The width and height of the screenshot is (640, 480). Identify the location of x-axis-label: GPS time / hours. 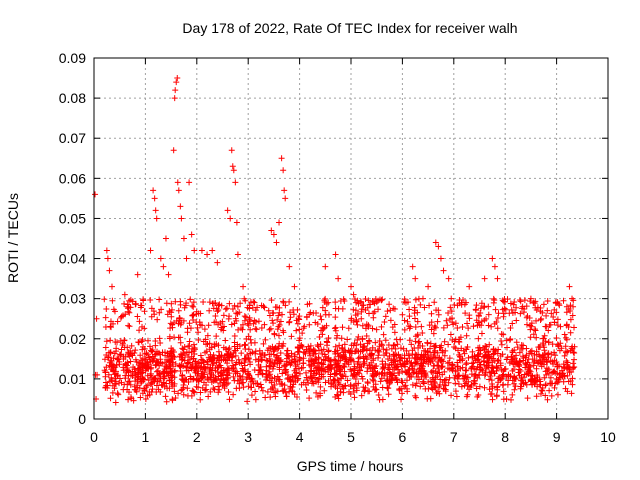
(350, 466).